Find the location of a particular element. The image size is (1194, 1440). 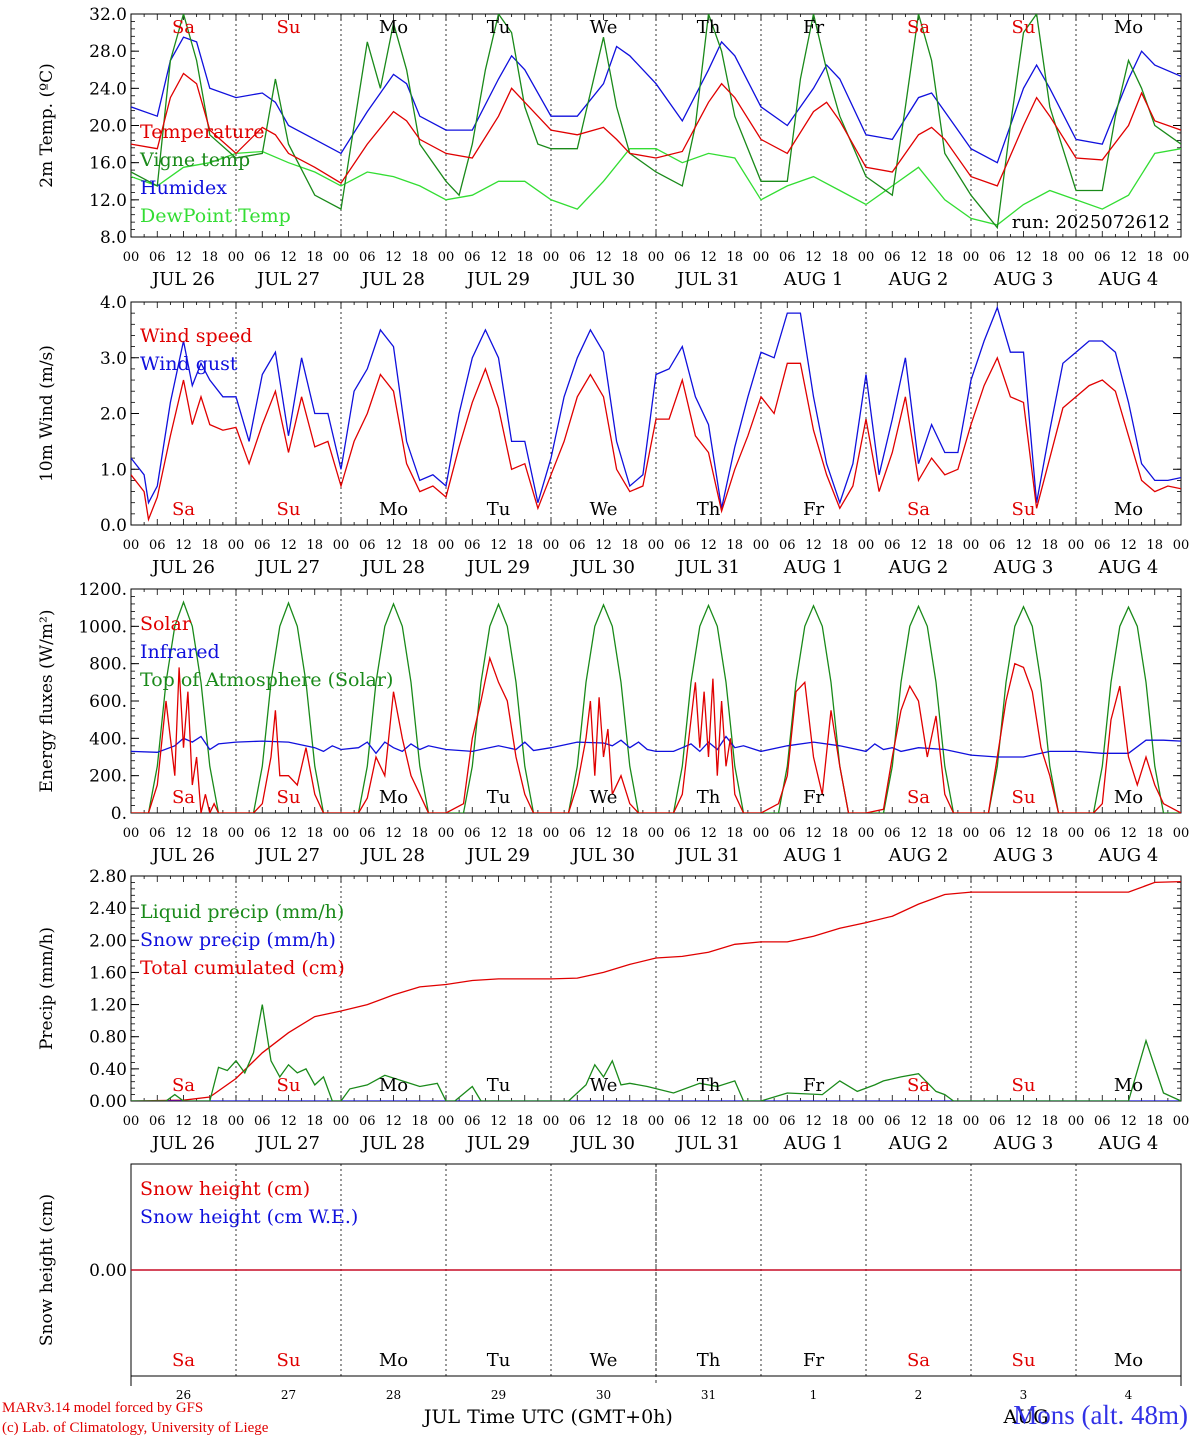

day-label: JUL 29 is located at coordinates (497, 1143).